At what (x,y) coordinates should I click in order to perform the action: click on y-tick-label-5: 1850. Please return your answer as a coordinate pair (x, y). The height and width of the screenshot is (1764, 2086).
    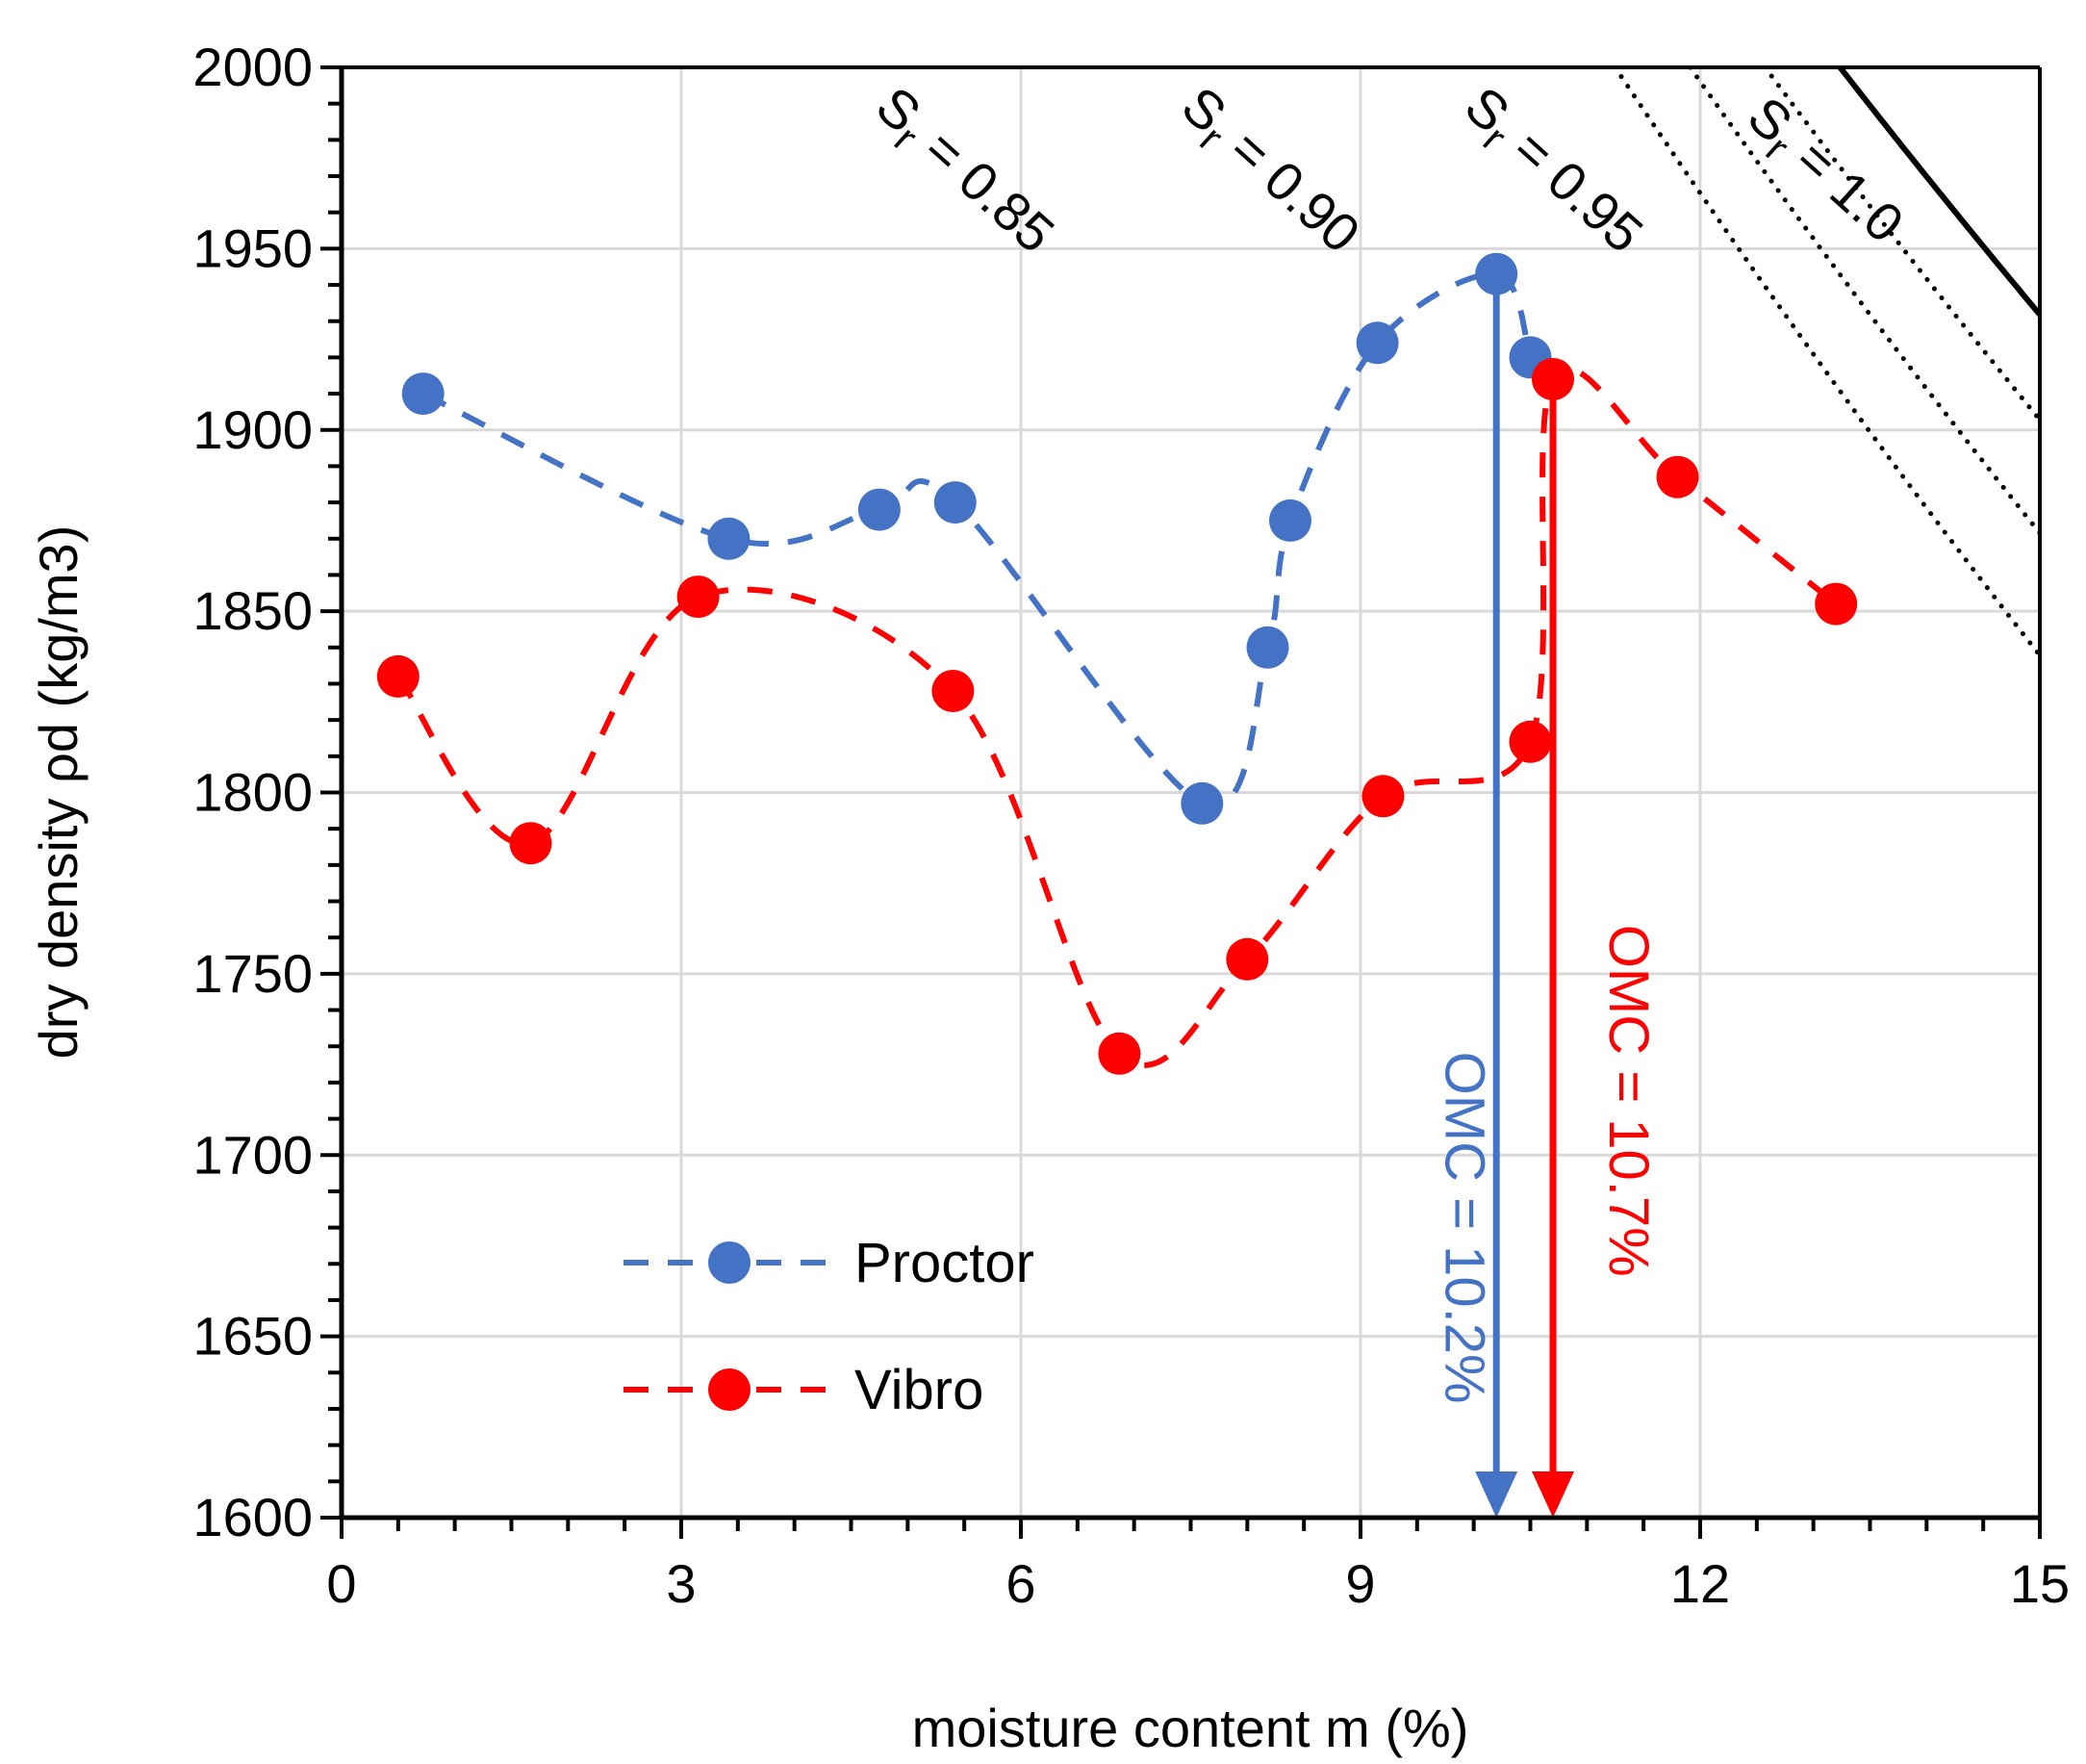
    Looking at the image, I should click on (252, 610).